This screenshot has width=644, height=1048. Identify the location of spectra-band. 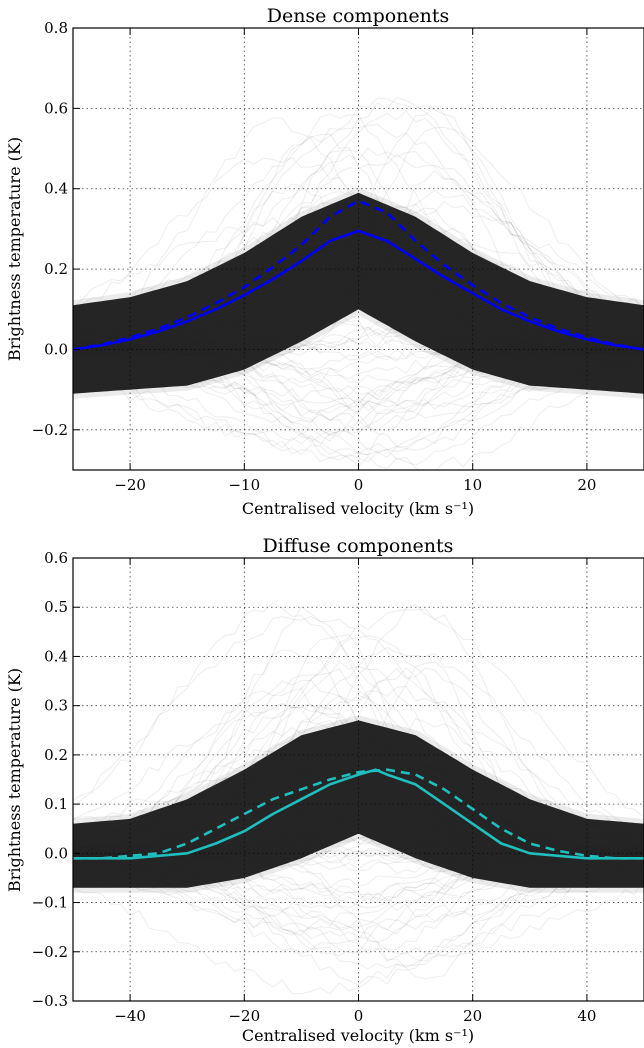
(358, 804).